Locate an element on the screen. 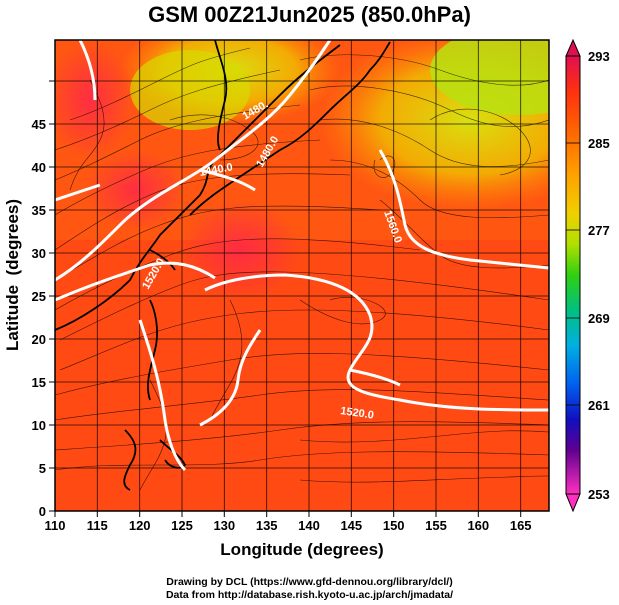 The height and width of the screenshot is (605, 619). colorbar-label: 285 is located at coordinates (599, 143).